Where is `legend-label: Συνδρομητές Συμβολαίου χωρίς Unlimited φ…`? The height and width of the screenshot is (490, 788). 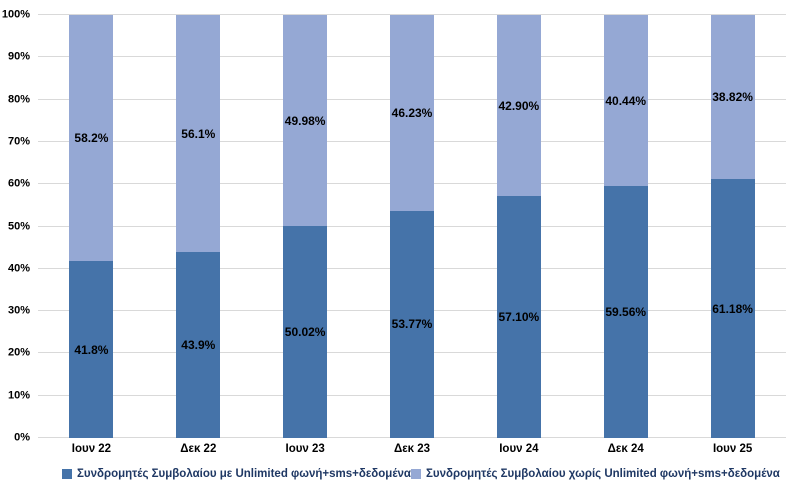
legend-label: Συνδρομητές Συμβολαίου χωρίς Unlimited φ… is located at coordinates (602, 474).